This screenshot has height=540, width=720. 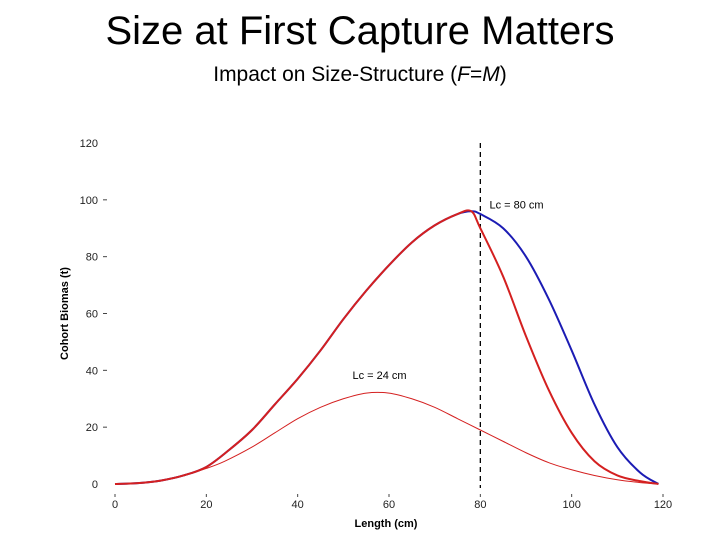 I want to click on subtitle-prefix: Impact on Size-Structure (, so click(x=335, y=74).